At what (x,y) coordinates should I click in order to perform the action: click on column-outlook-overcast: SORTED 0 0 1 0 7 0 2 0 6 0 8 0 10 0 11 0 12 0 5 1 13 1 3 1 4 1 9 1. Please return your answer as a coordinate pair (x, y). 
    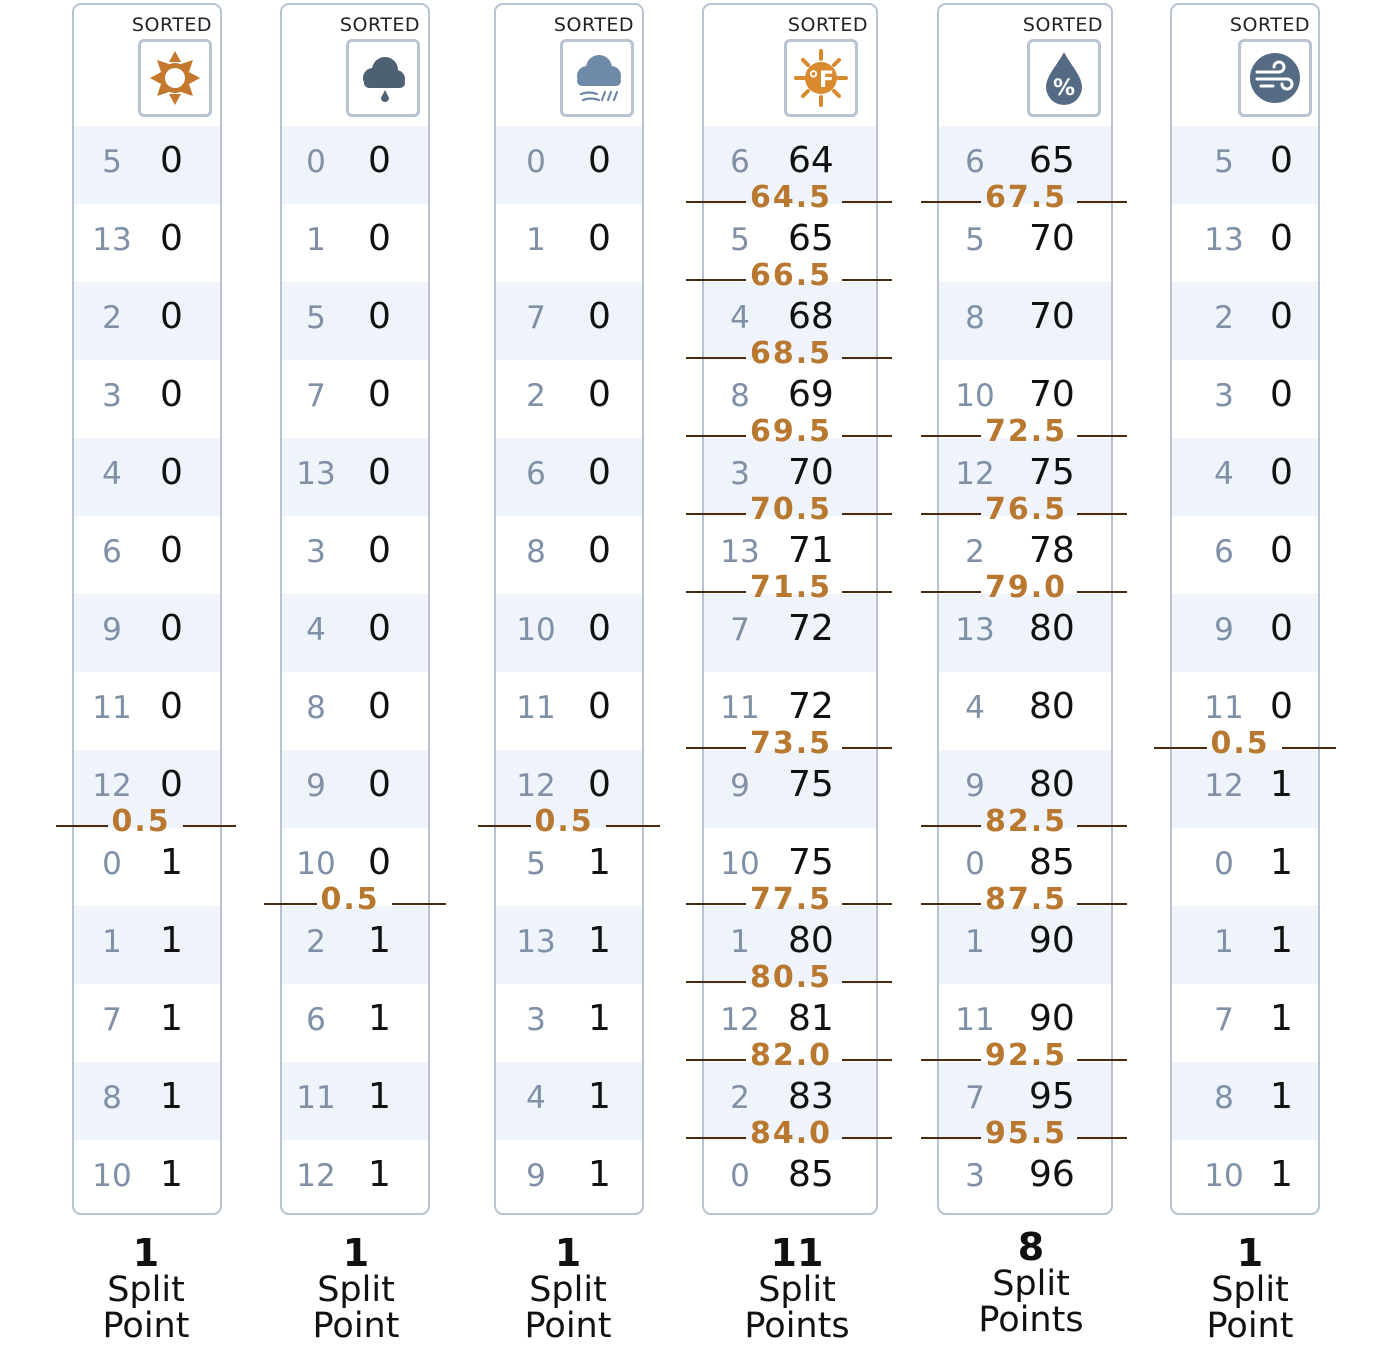
    Looking at the image, I should click on (569, 609).